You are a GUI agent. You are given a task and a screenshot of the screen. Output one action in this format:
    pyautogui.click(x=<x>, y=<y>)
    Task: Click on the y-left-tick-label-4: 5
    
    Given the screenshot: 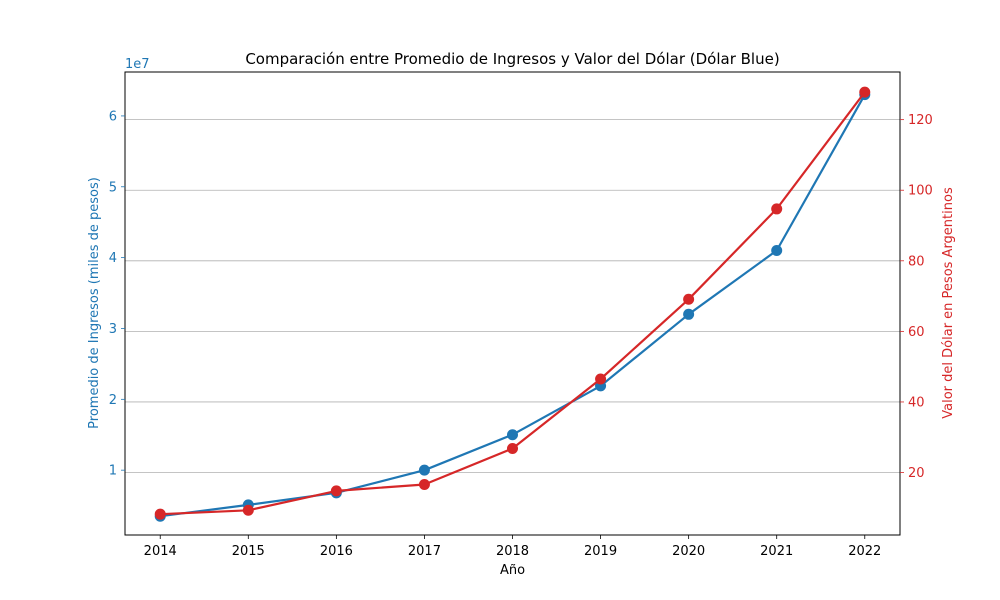 What is the action you would take?
    pyautogui.click(x=113, y=187)
    